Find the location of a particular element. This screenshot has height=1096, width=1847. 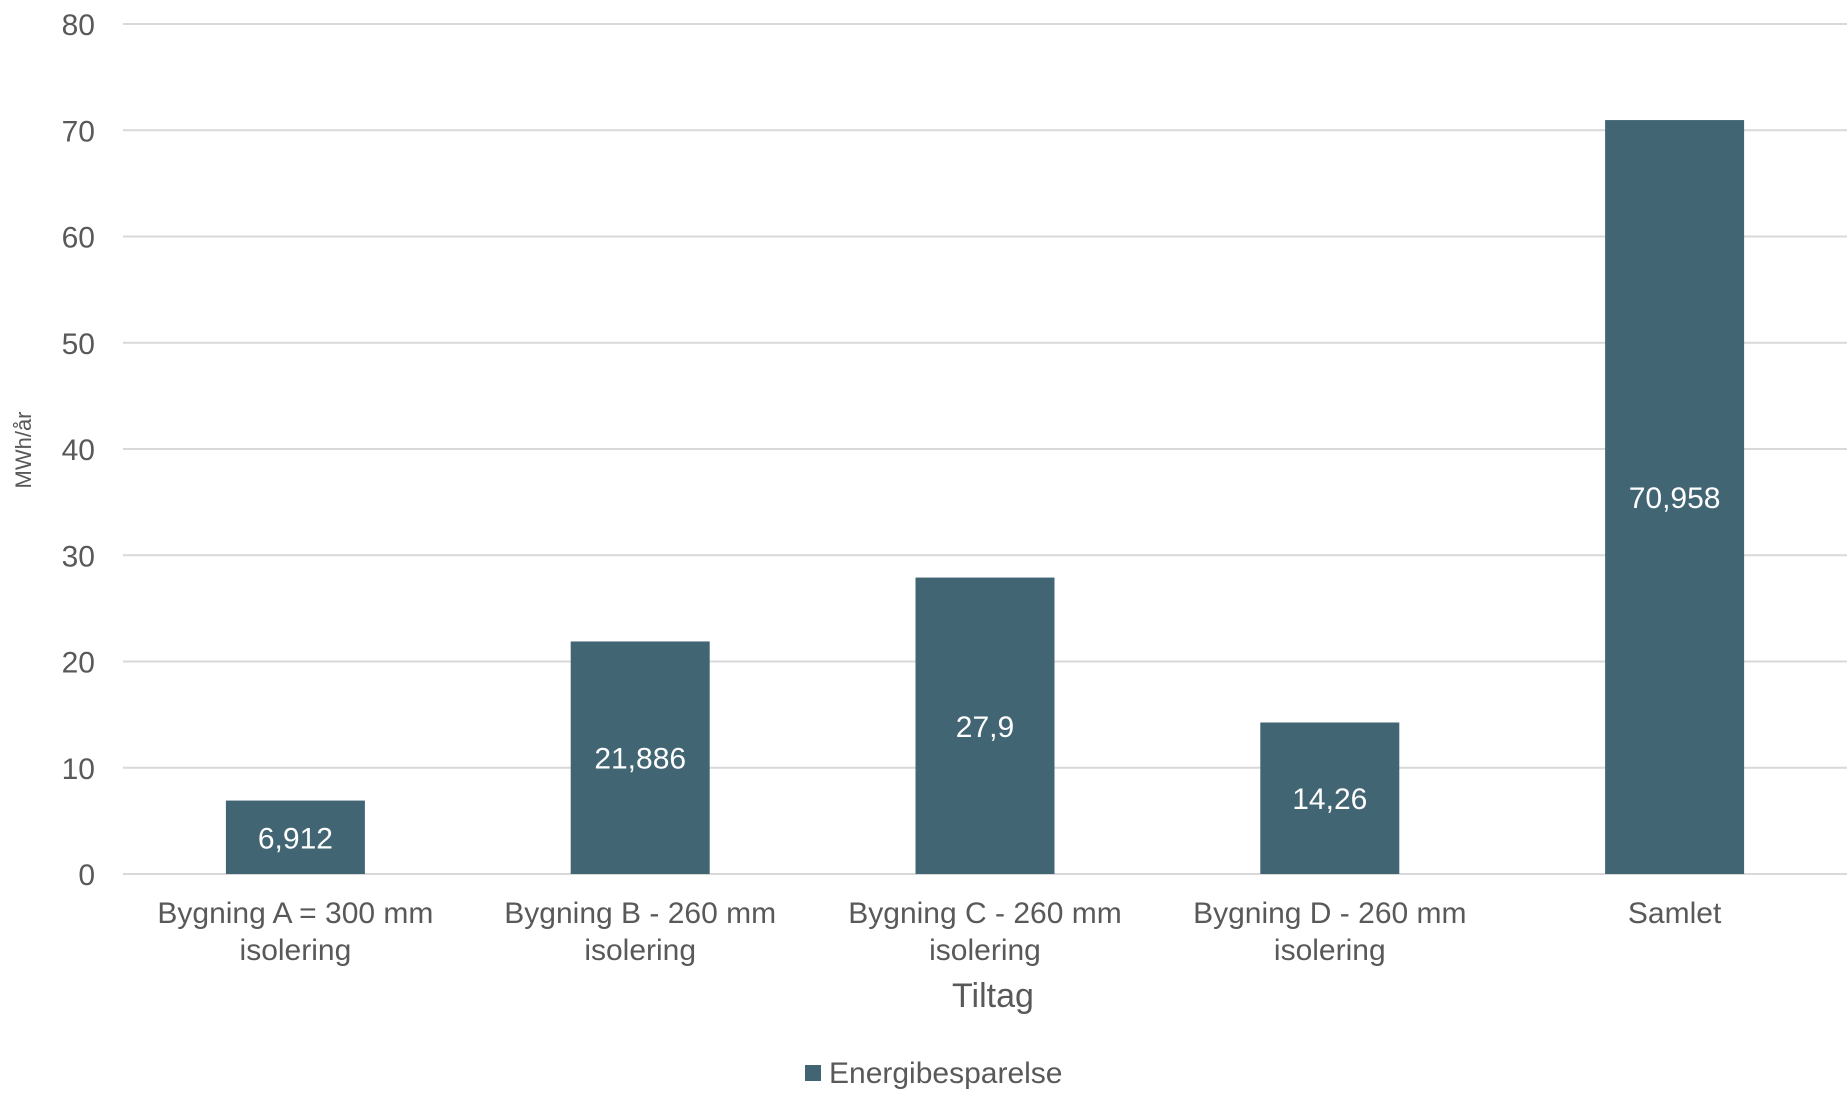

x-tick-label-line: Bygning C - 260 mm is located at coordinates (984, 913).